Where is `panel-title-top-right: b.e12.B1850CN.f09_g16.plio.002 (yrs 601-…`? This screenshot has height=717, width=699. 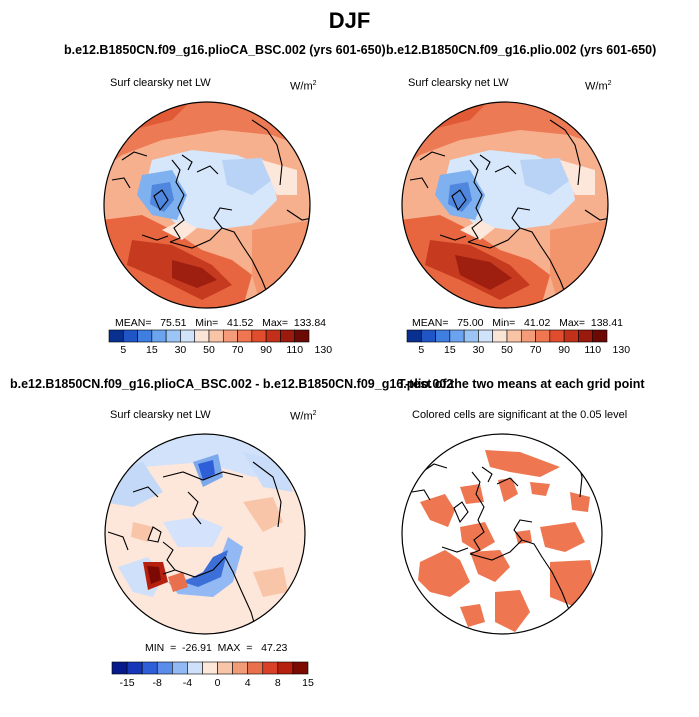
panel-title-top-right: b.e12.B1850CN.f09_g16.plio.002 (yrs 601-… is located at coordinates (521, 50).